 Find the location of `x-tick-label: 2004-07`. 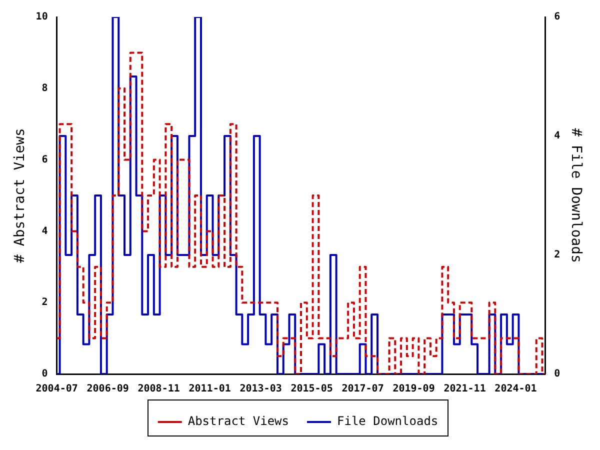

x-tick-label: 2004-07 is located at coordinates (57, 389).